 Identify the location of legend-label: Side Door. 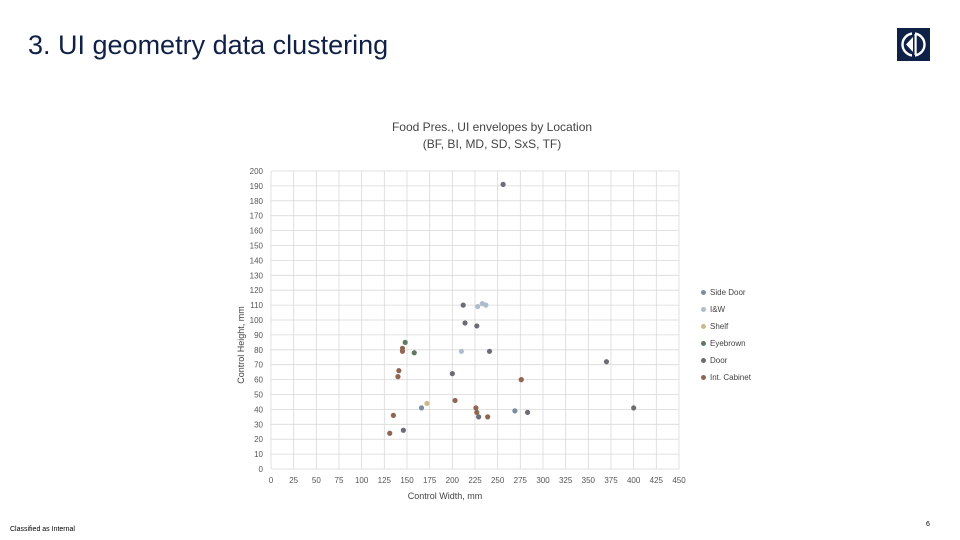
(728, 292).